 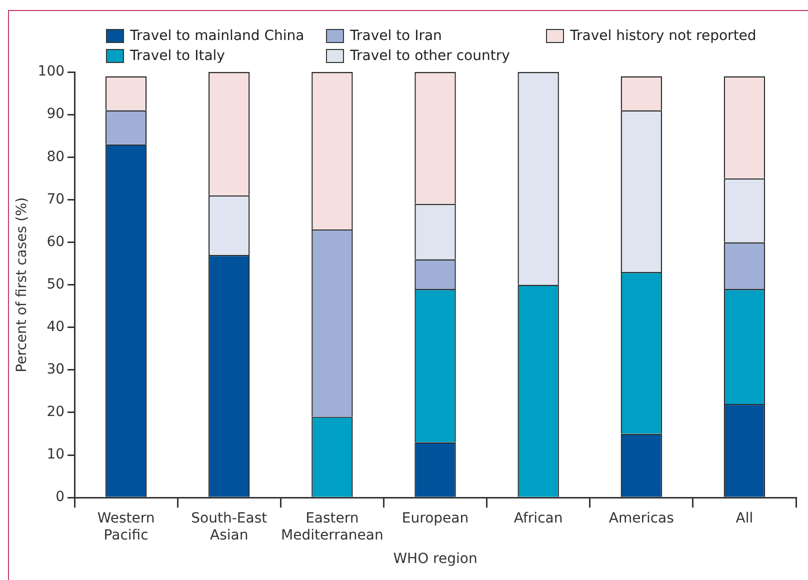 I want to click on x-tick-label: European, so click(x=435, y=518).